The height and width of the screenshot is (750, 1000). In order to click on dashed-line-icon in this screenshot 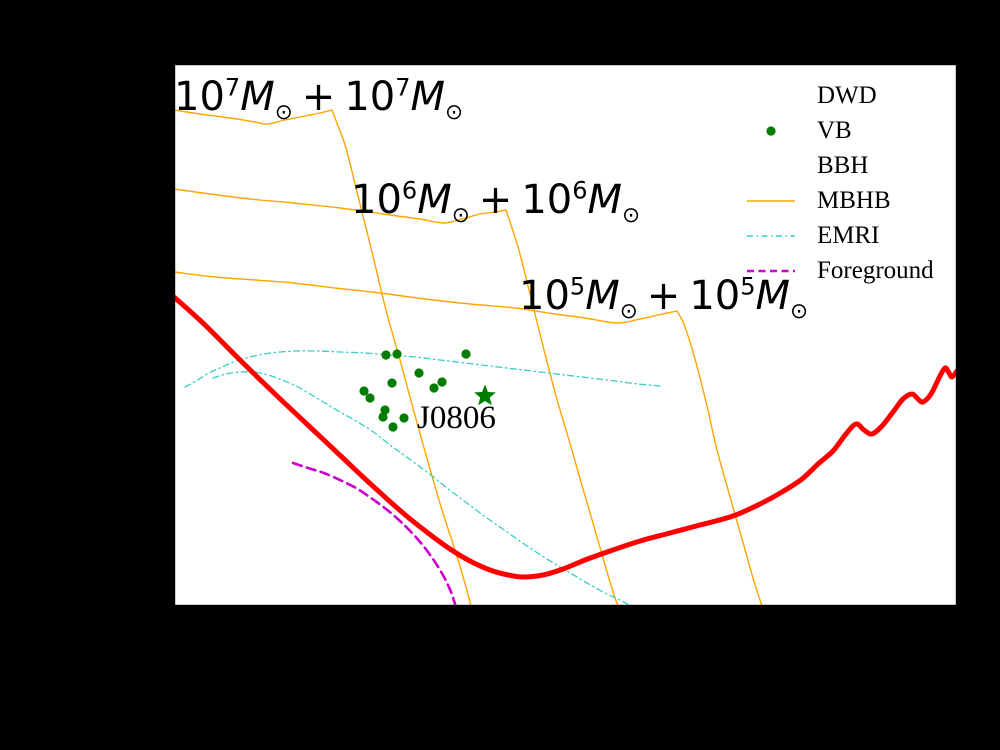, I will do `click(771, 271)`.